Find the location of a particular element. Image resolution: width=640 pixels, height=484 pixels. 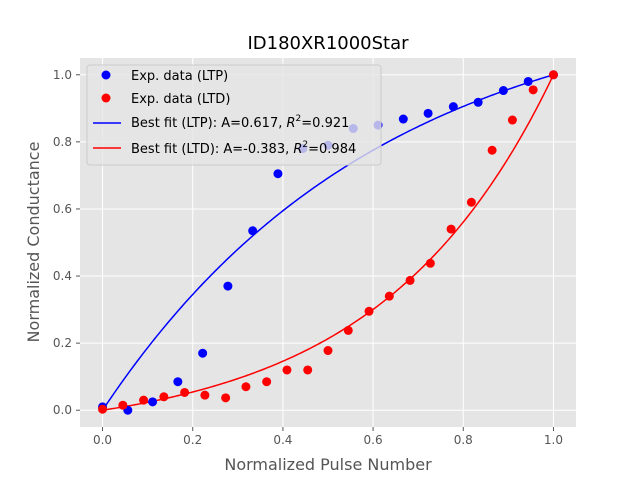

y-tick-label: 0.6 is located at coordinates (62, 209).